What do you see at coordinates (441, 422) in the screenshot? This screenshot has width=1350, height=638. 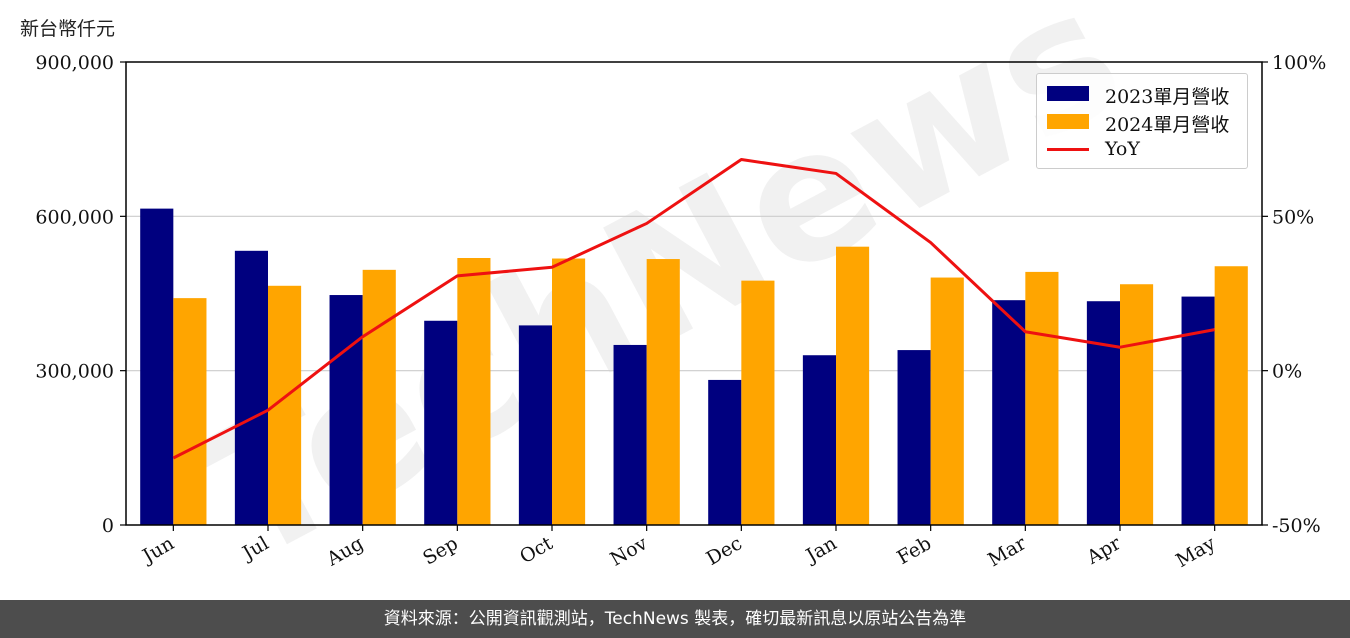 I see `bar-2023-sep` at bounding box center [441, 422].